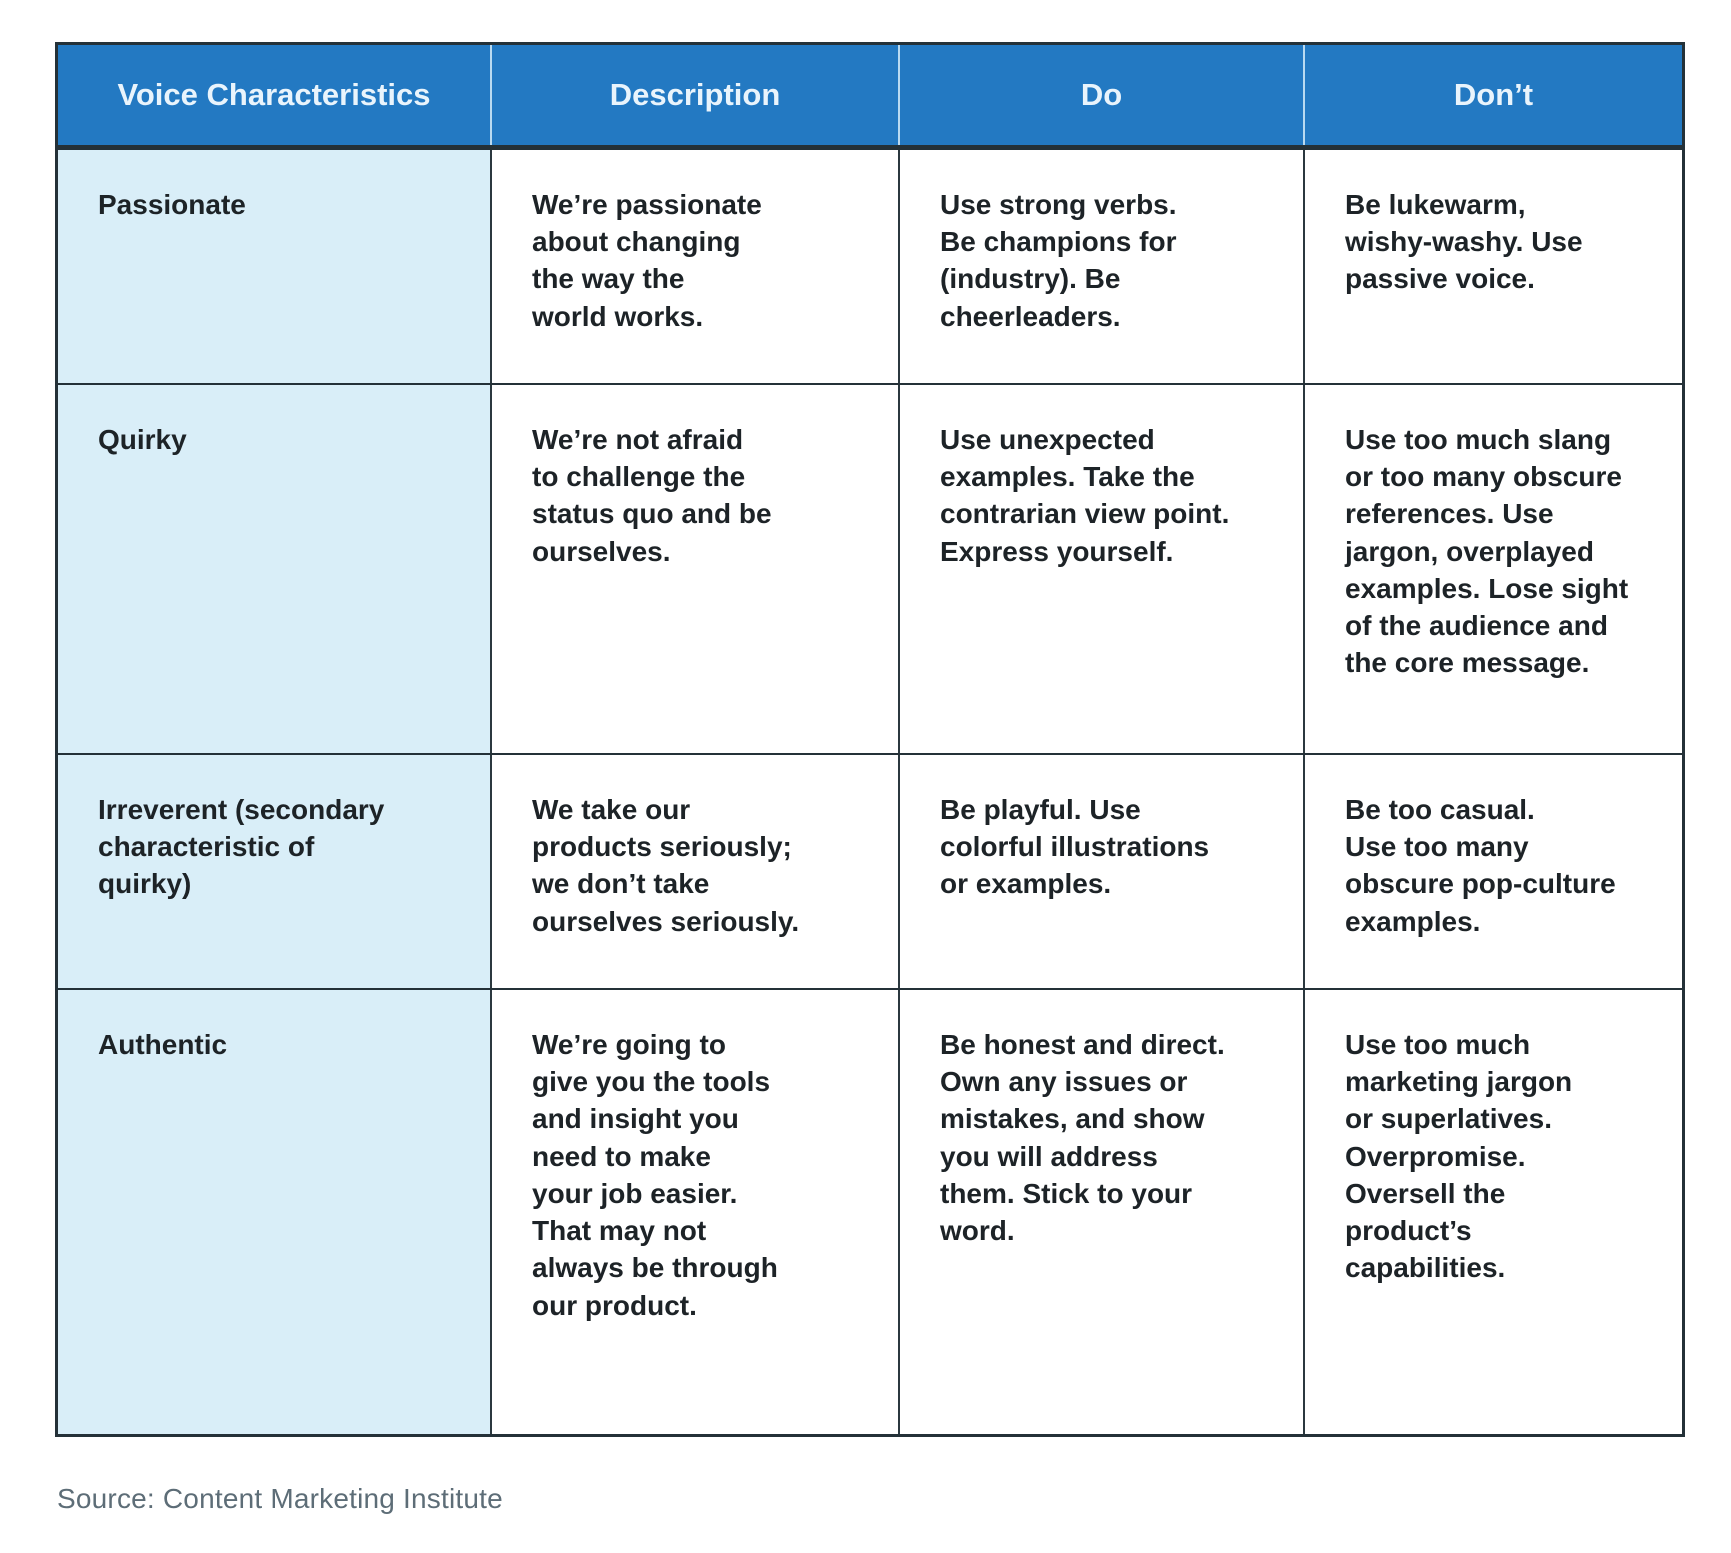 Image resolution: width=1731 pixels, height=1553 pixels. I want to click on header-description: Description, so click(696, 95).